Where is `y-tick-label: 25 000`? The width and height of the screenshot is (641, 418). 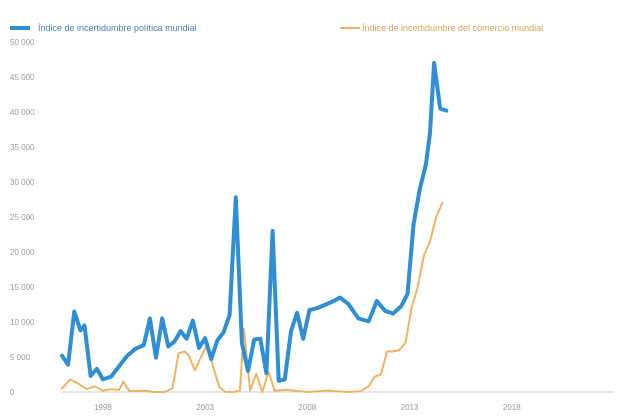 y-tick-label: 25 000 is located at coordinates (22, 217).